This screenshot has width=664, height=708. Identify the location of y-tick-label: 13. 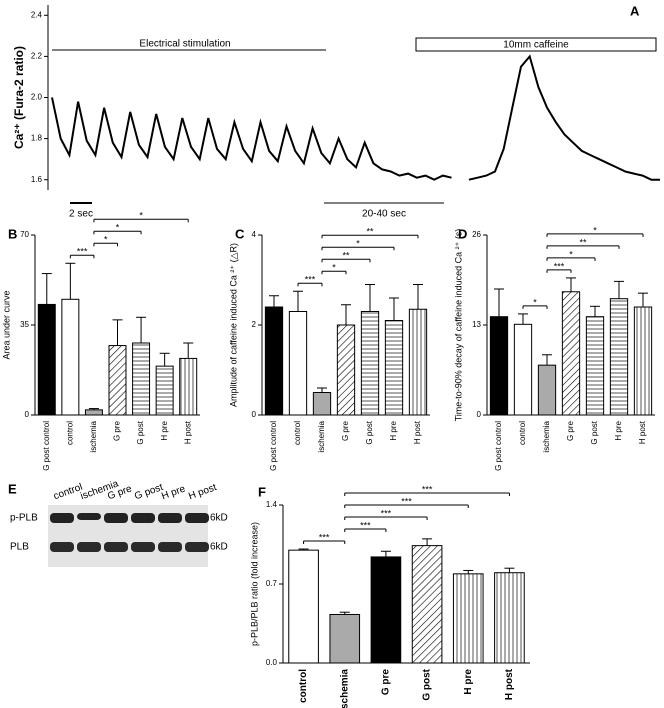
(476, 324).